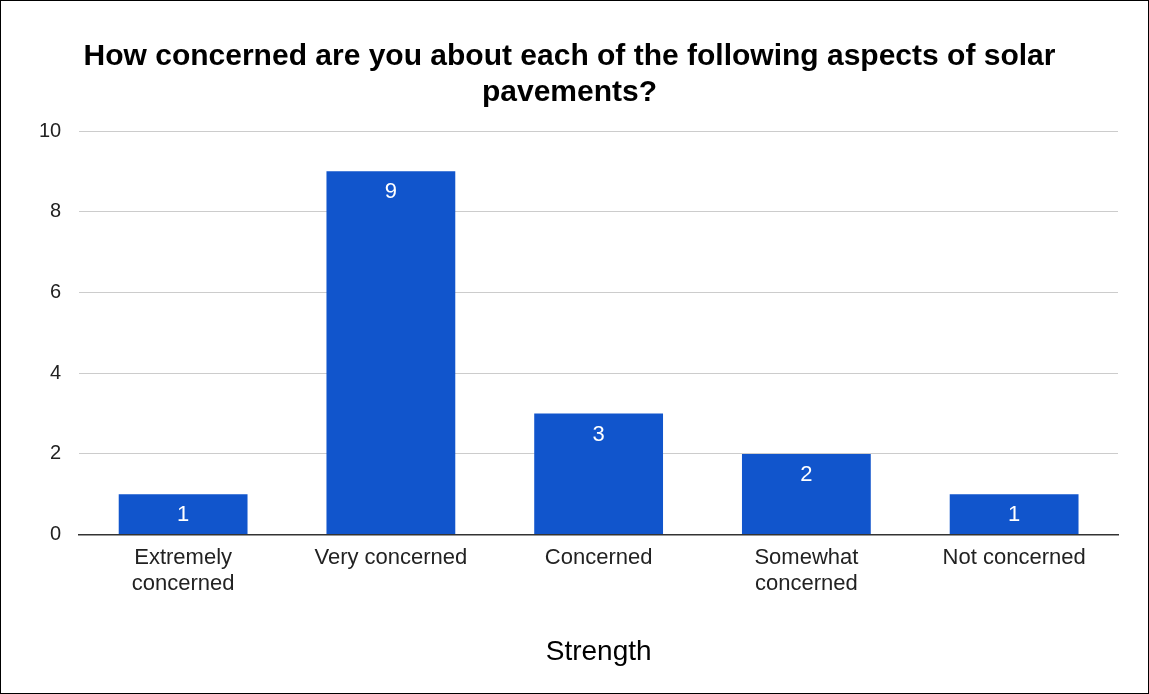 The height and width of the screenshot is (694, 1149). Describe the element at coordinates (390, 191) in the screenshot. I see `data-label: 9` at that location.